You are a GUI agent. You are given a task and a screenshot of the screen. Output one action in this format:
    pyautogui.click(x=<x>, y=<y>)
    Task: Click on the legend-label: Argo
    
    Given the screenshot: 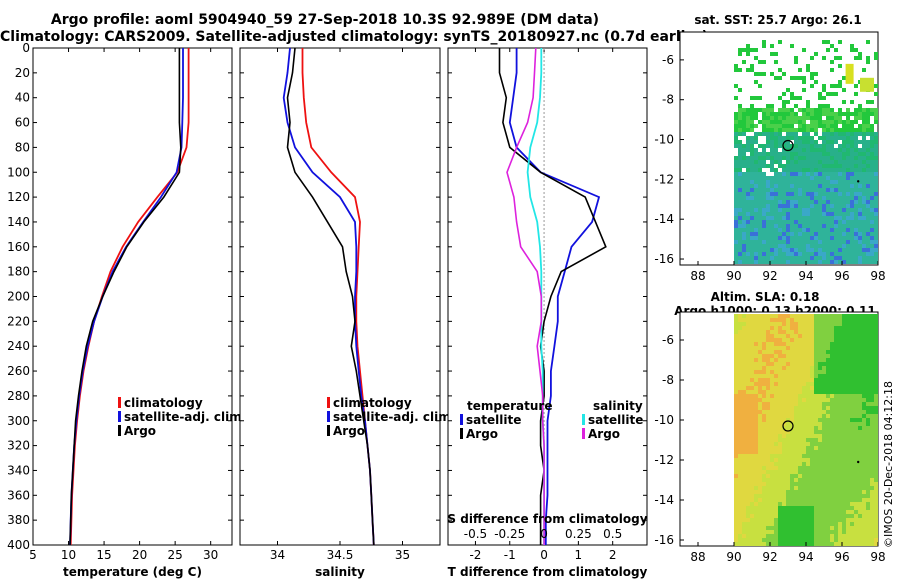 What is the action you would take?
    pyautogui.click(x=604, y=434)
    